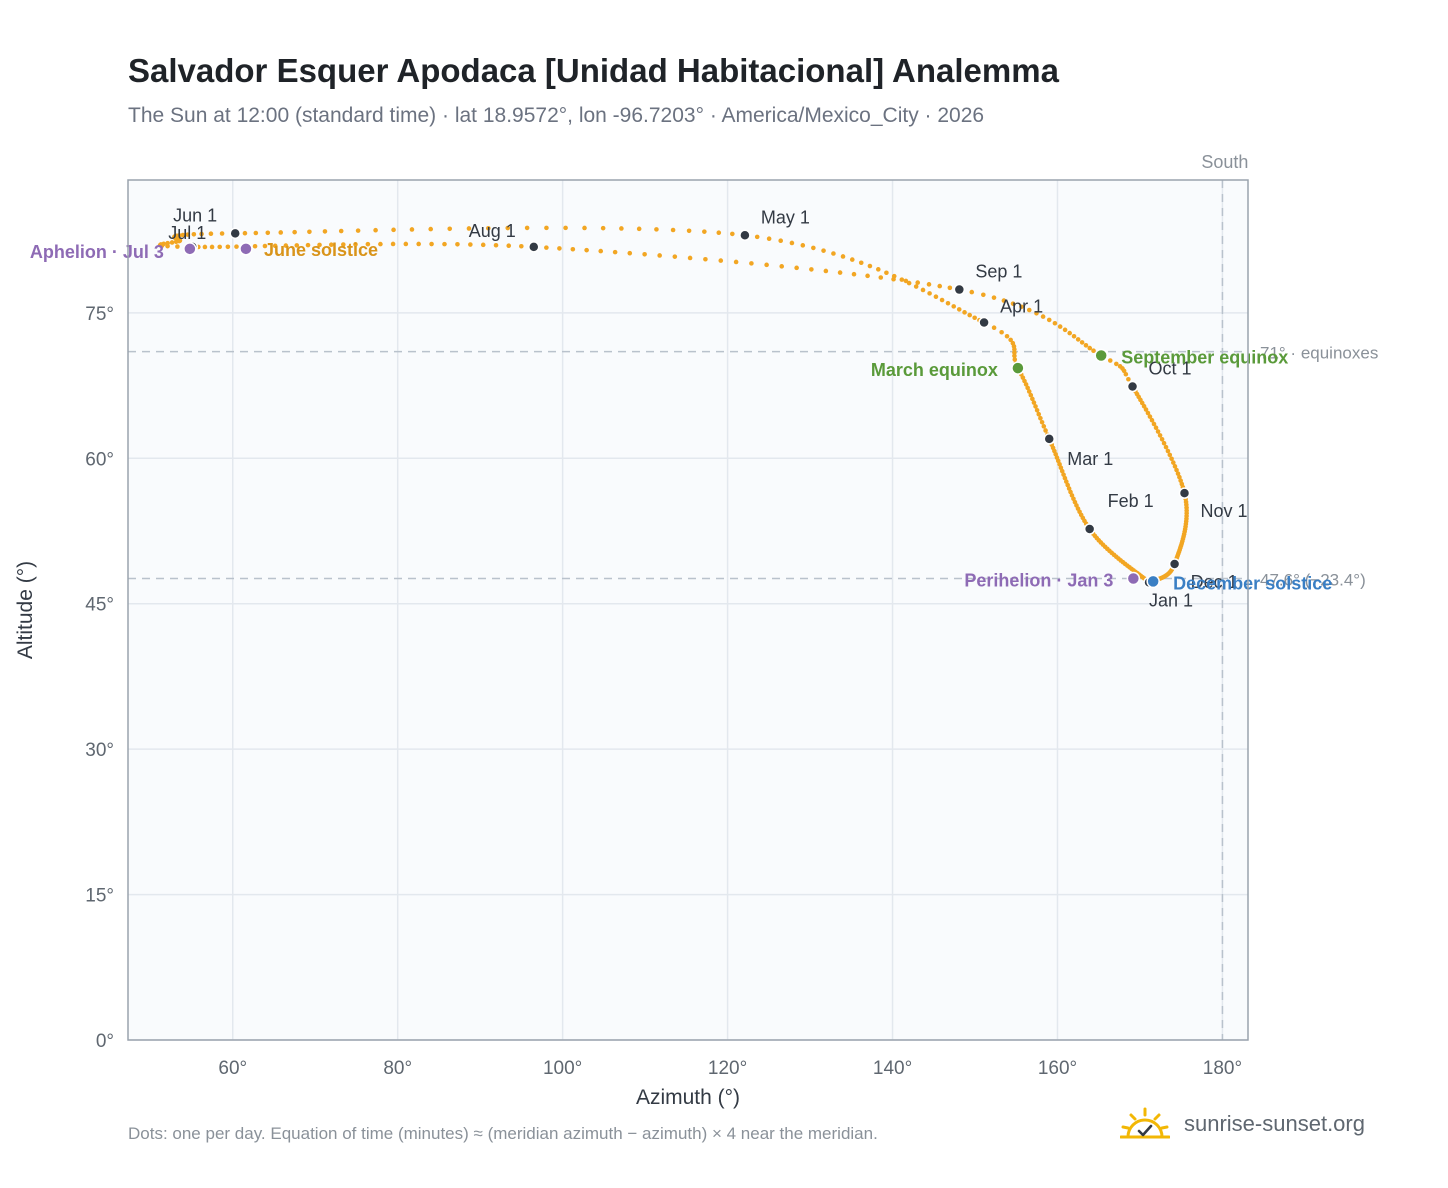 The height and width of the screenshot is (1188, 1448). Describe the element at coordinates (492, 231) in the screenshot. I see `month-label: Aug 1` at that location.